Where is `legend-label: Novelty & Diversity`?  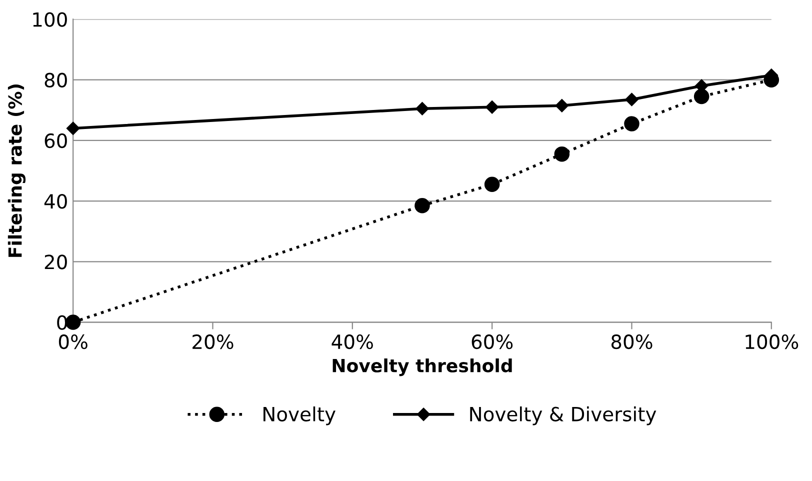 legend-label: Novelty & Diversity is located at coordinates (563, 416).